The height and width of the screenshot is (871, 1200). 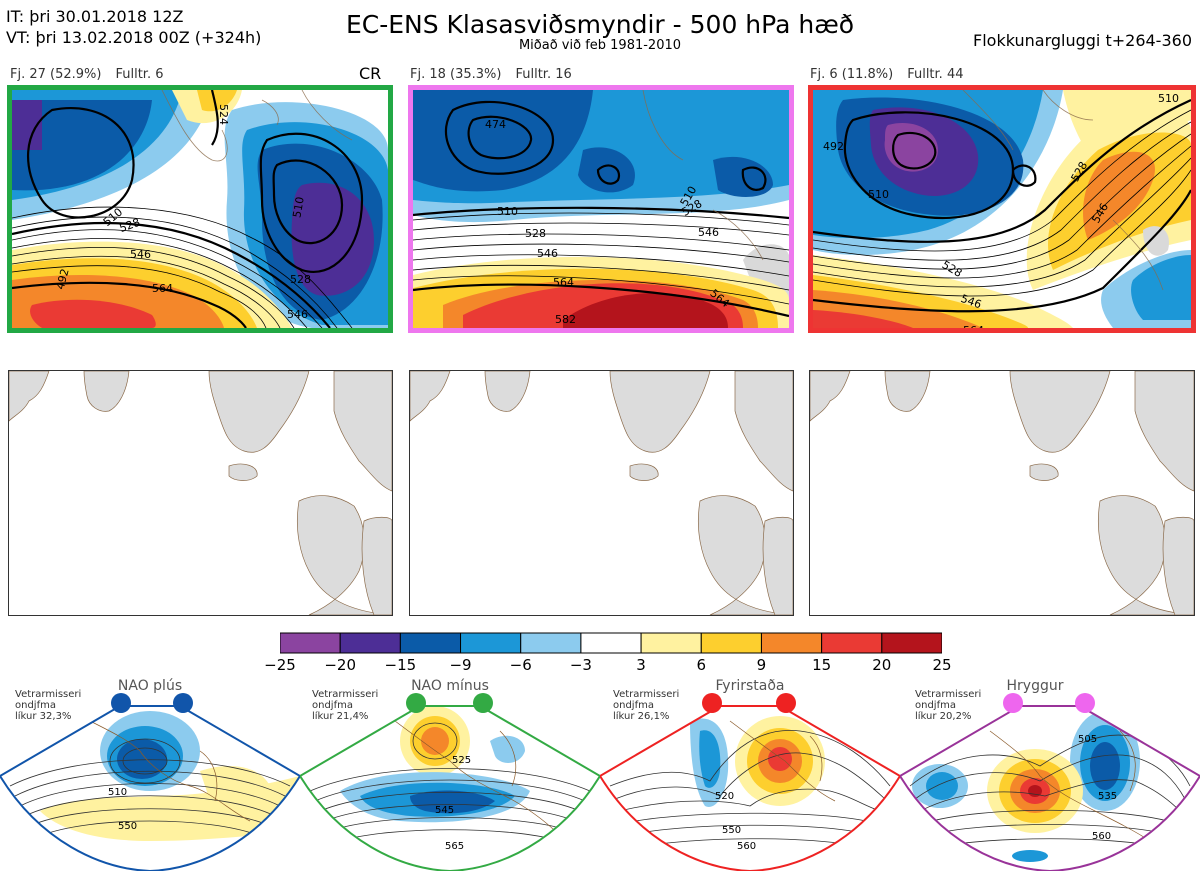 I want to click on cluster-2-label: Fj. 18 (35.3%) Fulltr. 16, so click(x=491, y=74).